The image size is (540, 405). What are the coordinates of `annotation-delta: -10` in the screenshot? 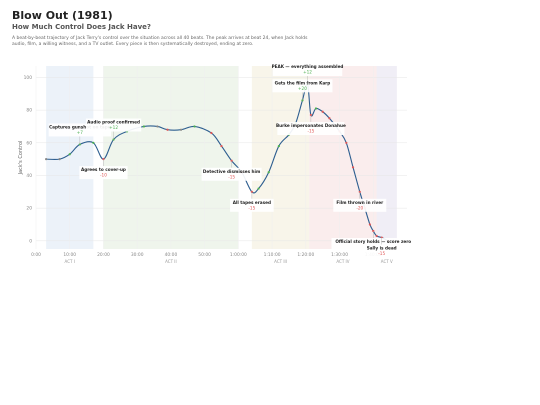 It's located at (103, 175).